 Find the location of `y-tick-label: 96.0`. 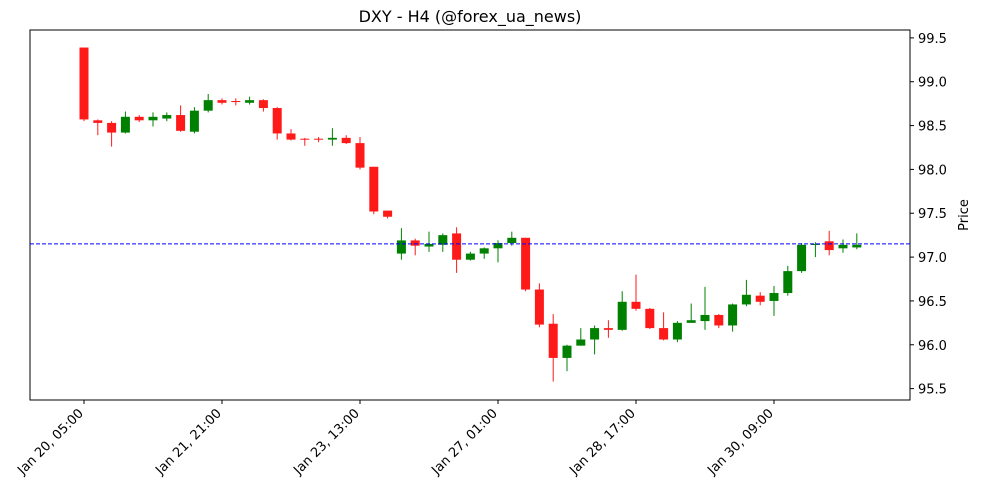

y-tick-label: 96.0 is located at coordinates (932, 346).